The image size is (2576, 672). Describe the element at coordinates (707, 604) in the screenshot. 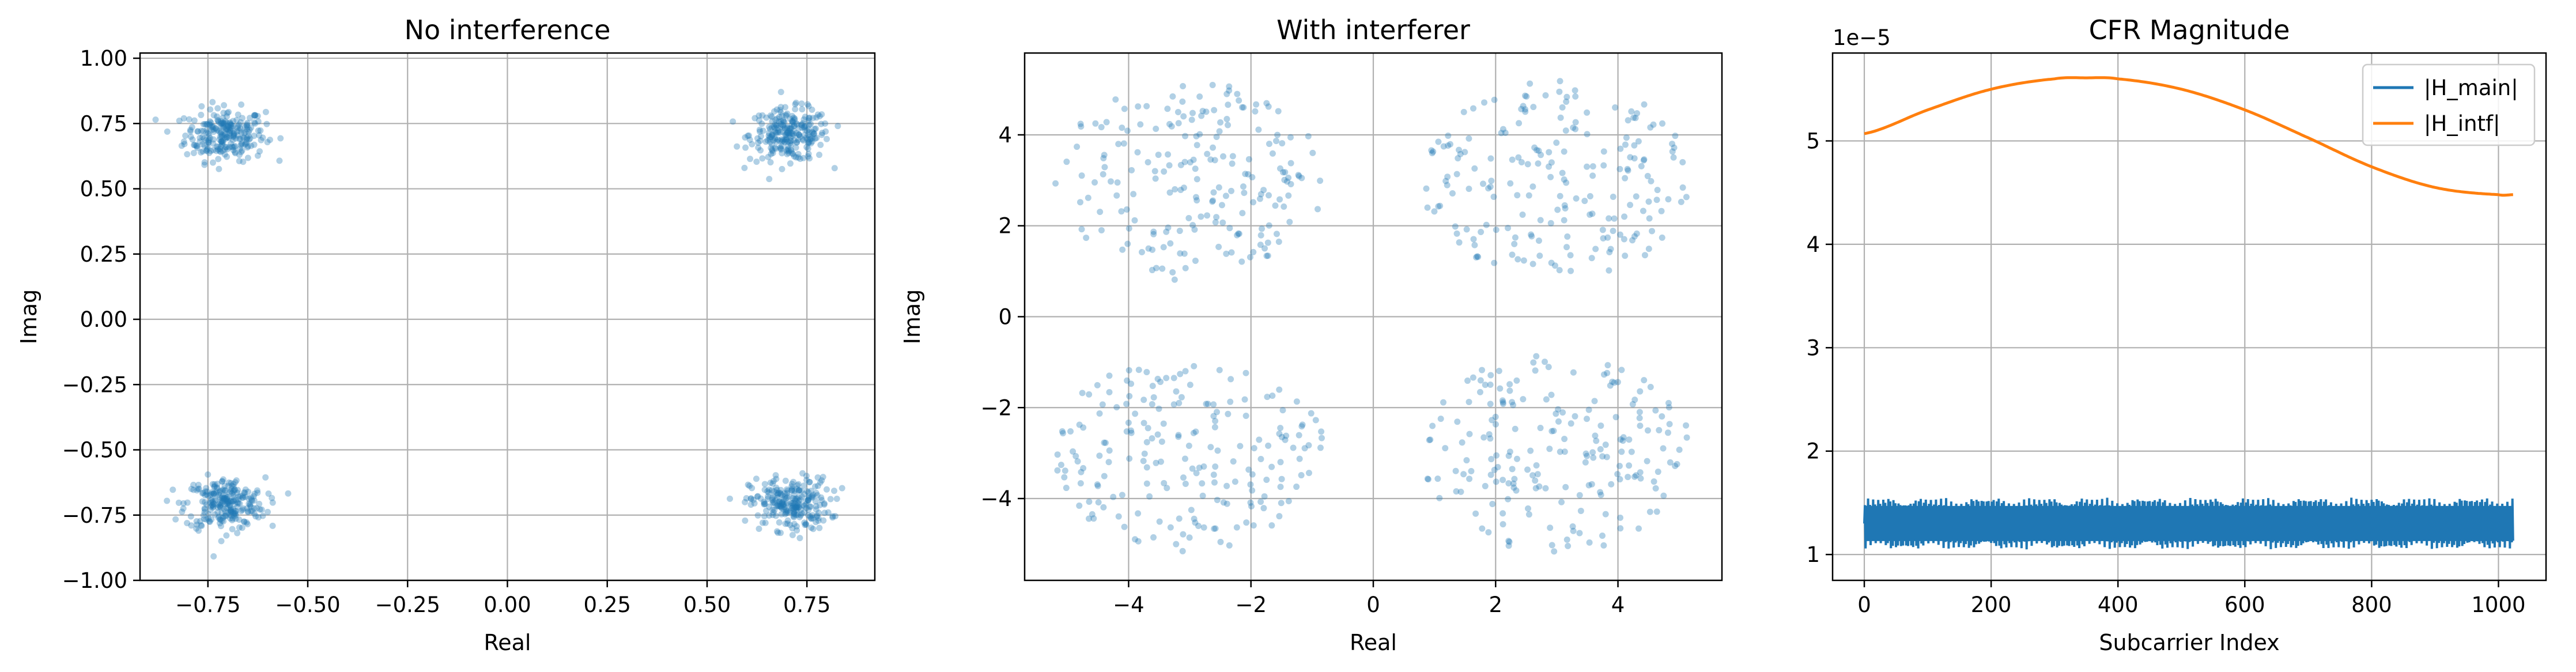

I see `x-tick-label: 0.50` at that location.